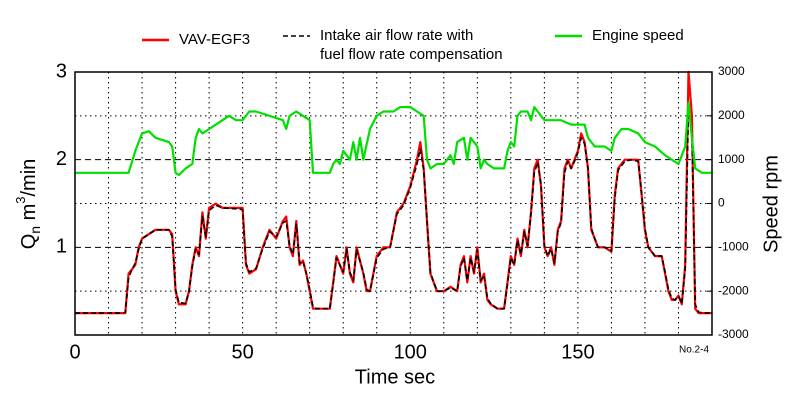  What do you see at coordinates (35, 230) in the screenshot?
I see `y-label-sub: n` at bounding box center [35, 230].